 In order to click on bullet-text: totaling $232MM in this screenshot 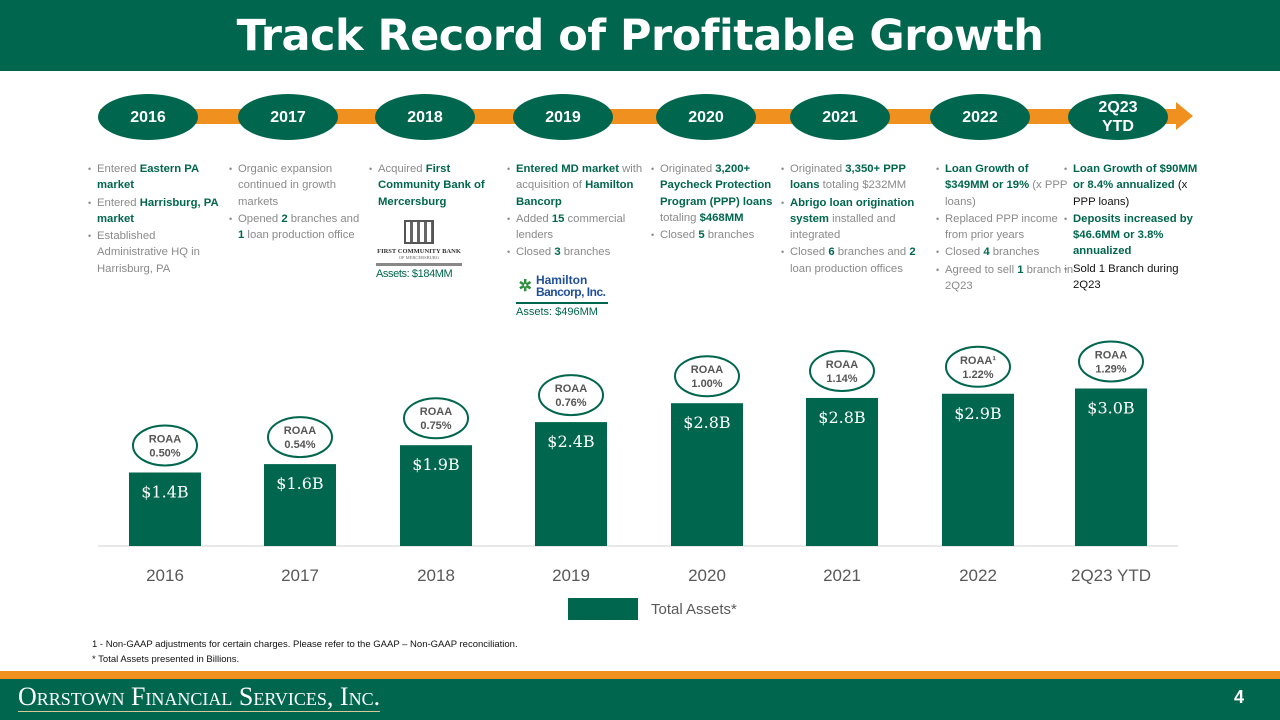, I will do `click(863, 185)`.